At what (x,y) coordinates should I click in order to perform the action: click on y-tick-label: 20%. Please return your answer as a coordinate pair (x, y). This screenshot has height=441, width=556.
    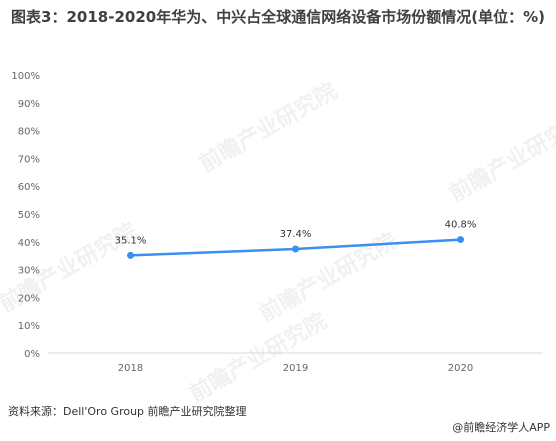
    Looking at the image, I should click on (29, 298).